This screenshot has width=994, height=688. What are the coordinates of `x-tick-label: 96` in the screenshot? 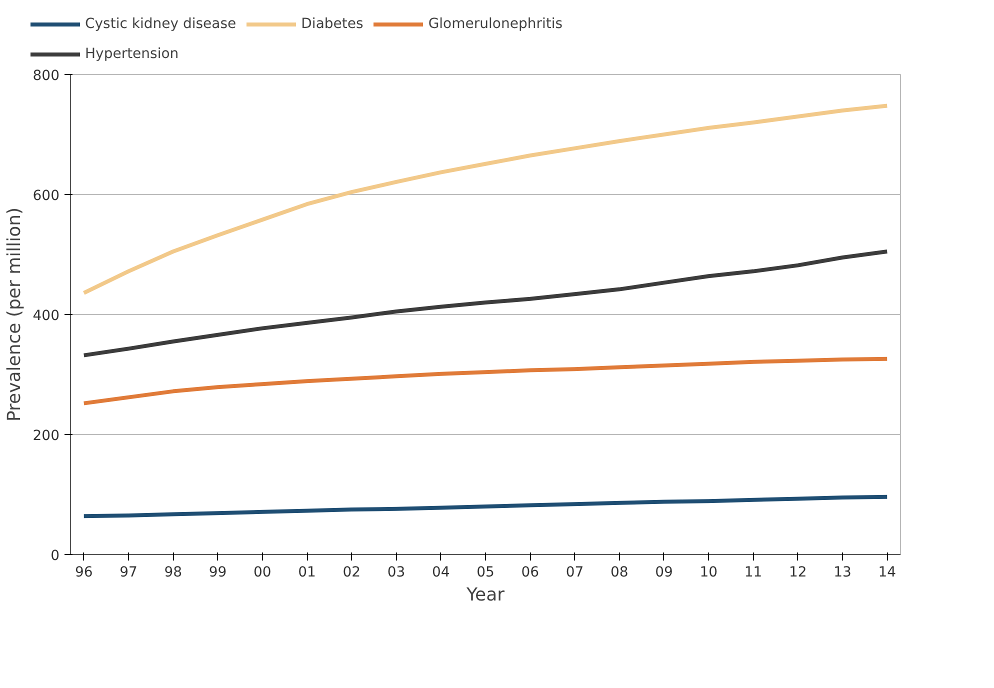 It's located at (83, 572).